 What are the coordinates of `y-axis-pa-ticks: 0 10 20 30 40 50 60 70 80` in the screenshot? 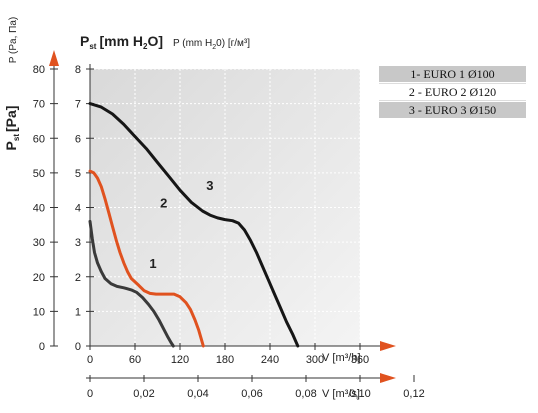 It's located at (45, 208).